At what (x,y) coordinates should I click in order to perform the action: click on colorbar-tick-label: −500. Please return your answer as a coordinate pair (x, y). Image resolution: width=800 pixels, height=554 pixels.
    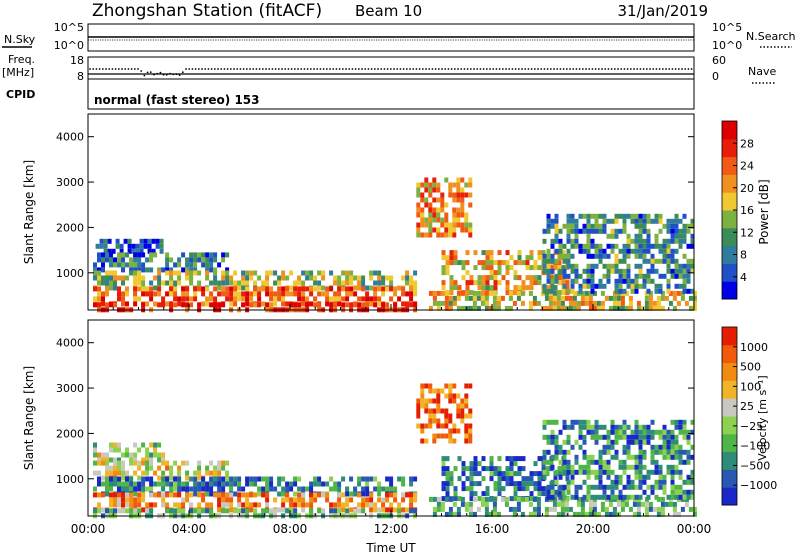
    Looking at the image, I should click on (755, 465).